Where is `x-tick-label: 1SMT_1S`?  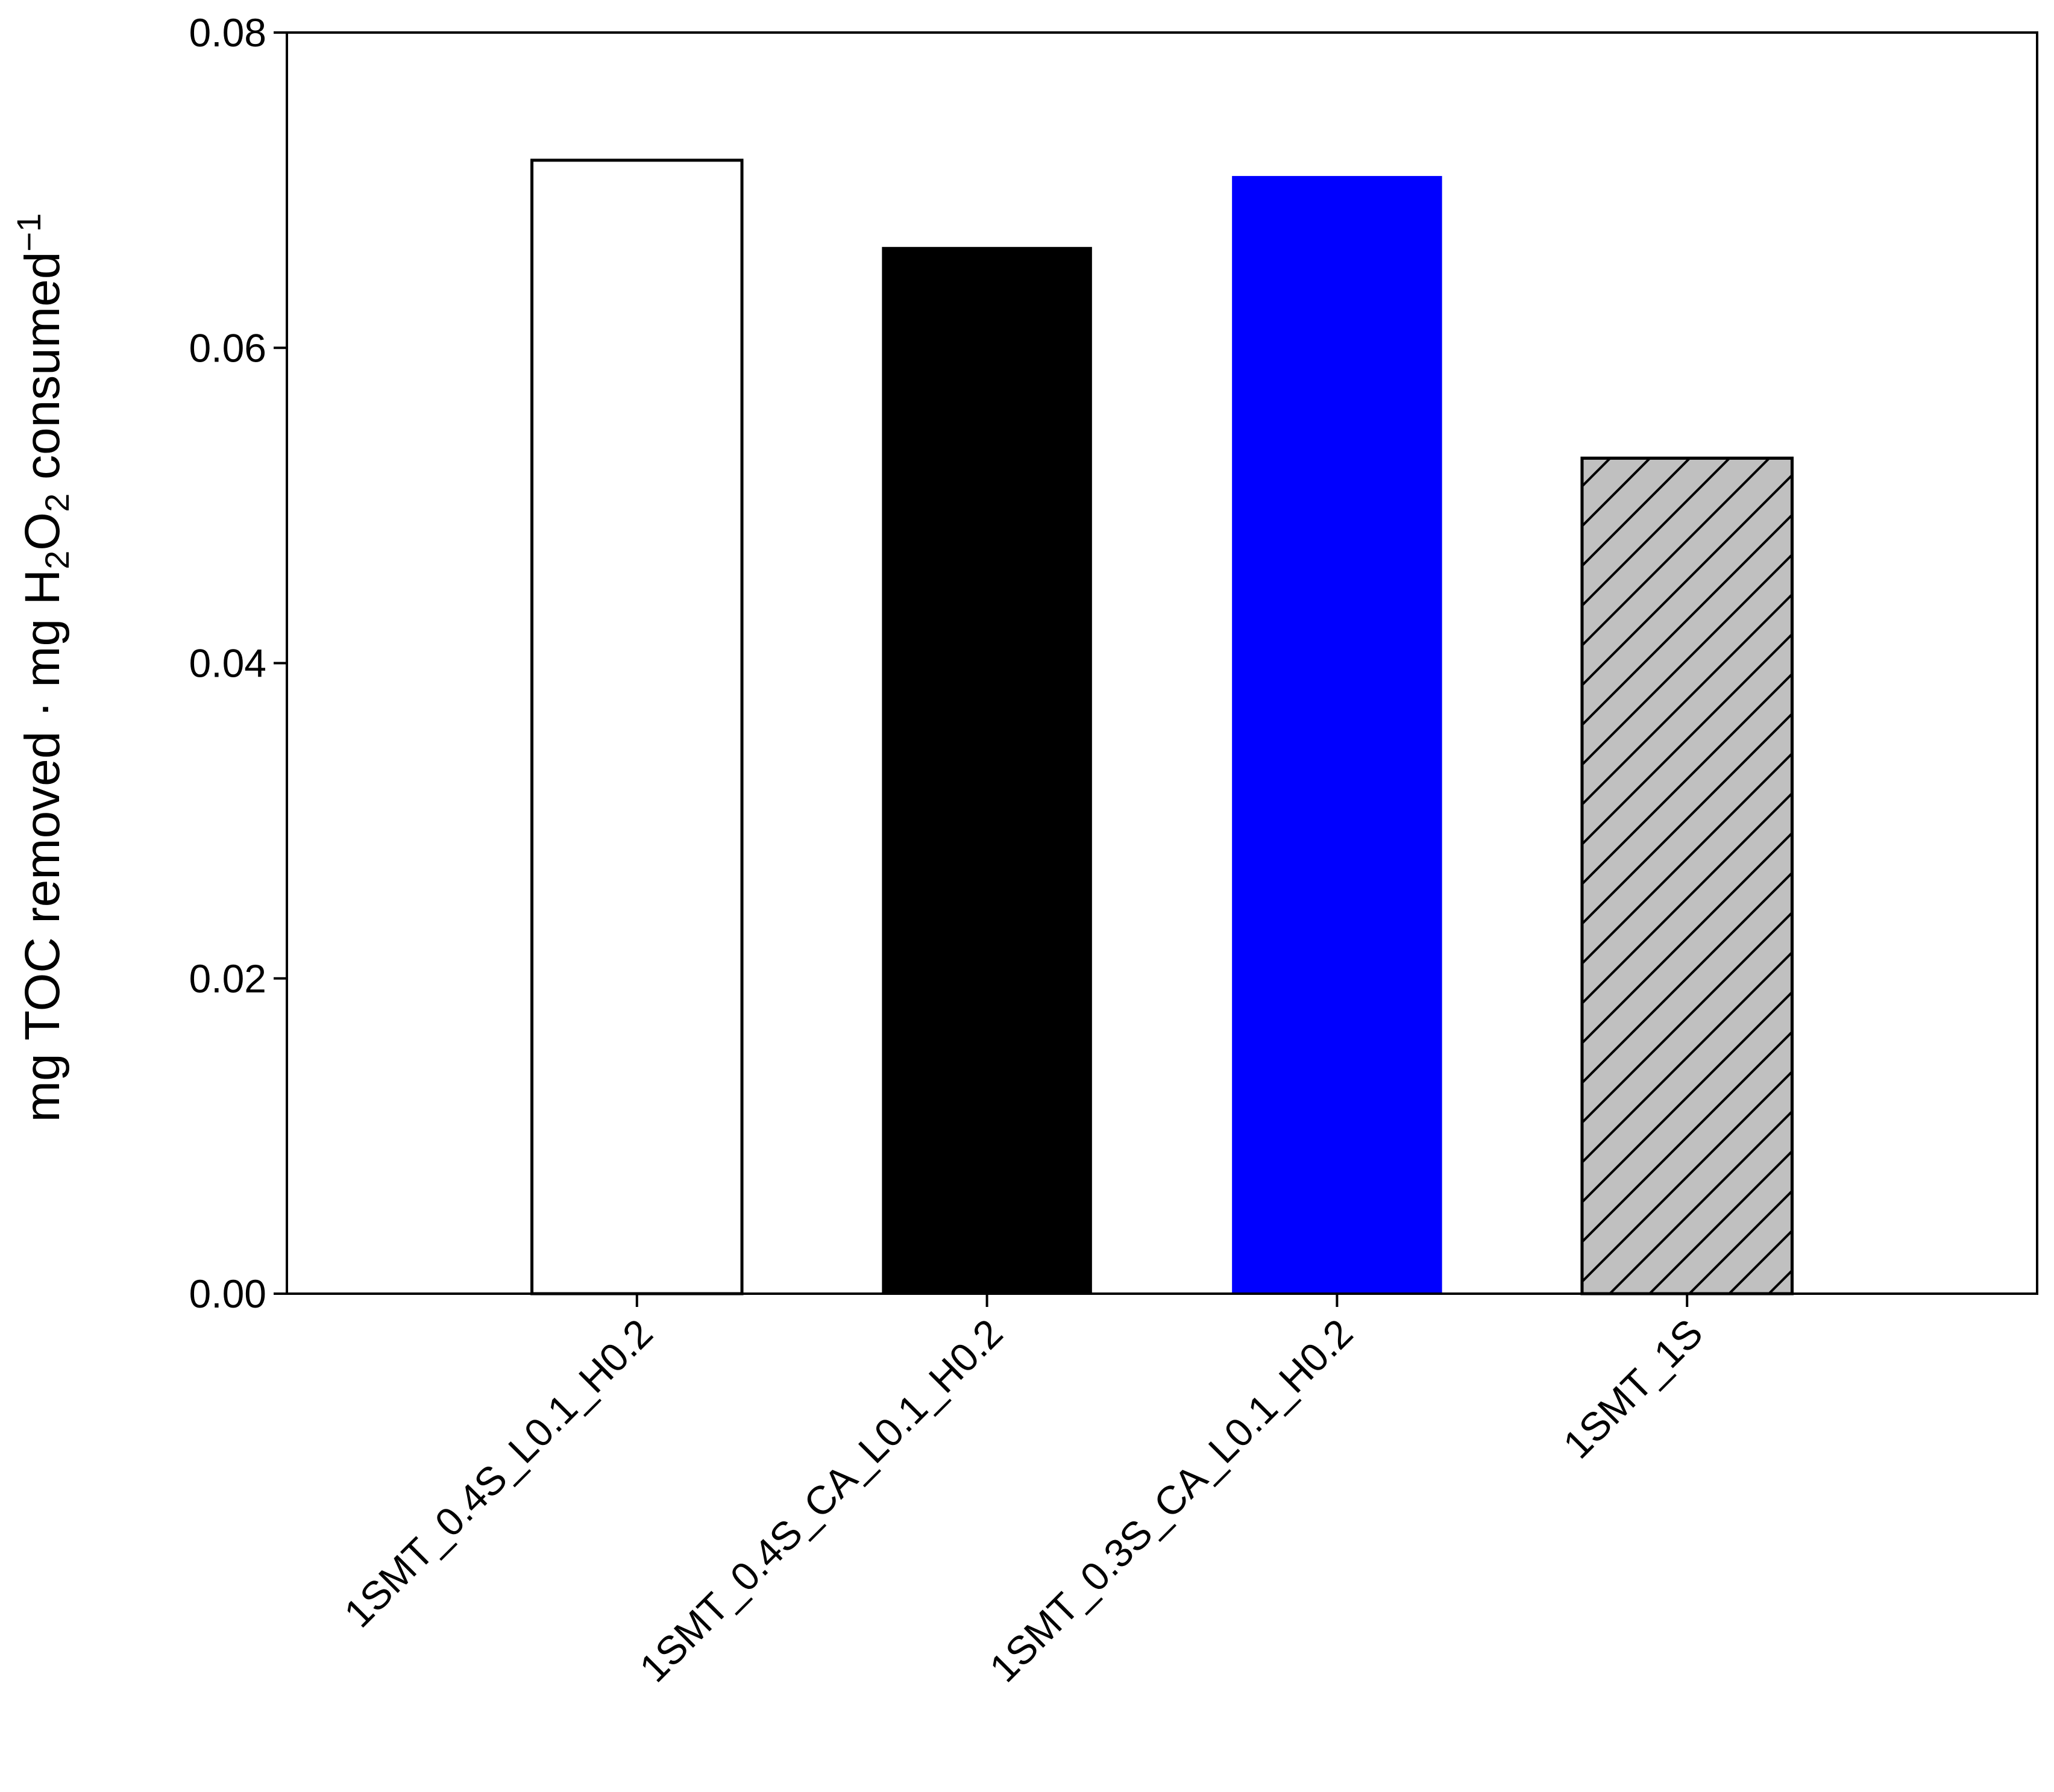
x-tick-label: 1SMT_1S is located at coordinates (1632, 1389).